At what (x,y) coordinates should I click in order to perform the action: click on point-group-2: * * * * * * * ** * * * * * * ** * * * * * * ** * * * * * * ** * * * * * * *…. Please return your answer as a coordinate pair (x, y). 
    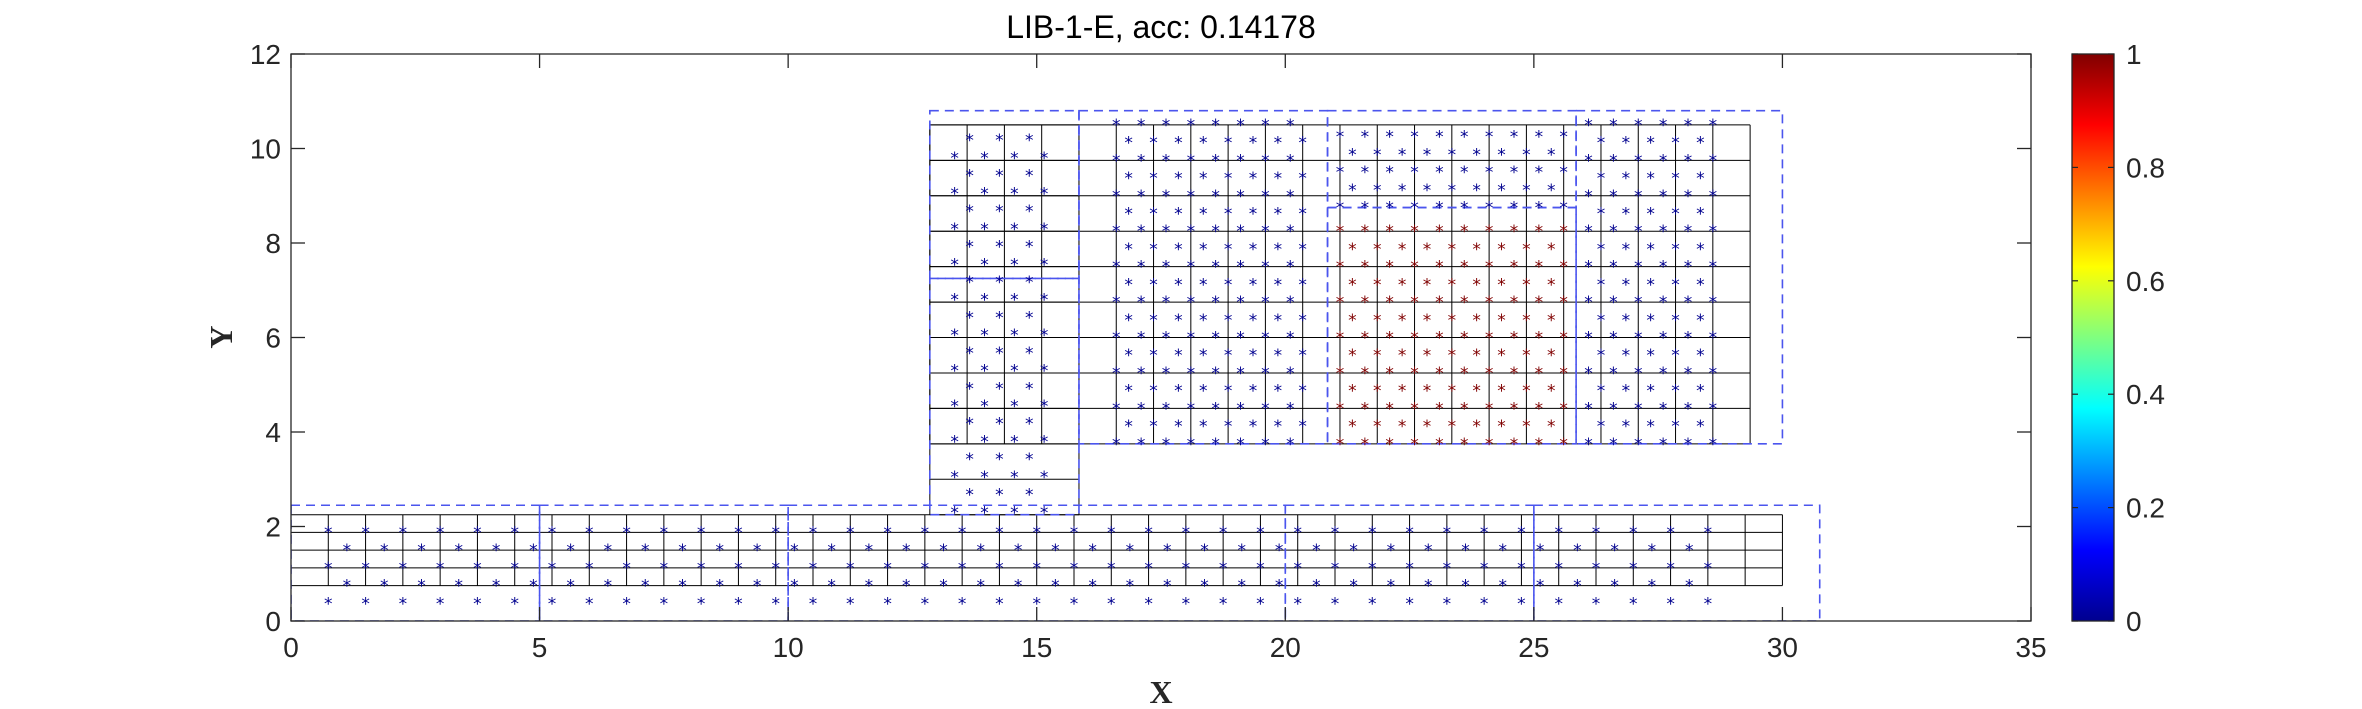
    Looking at the image, I should click on (1209, 285).